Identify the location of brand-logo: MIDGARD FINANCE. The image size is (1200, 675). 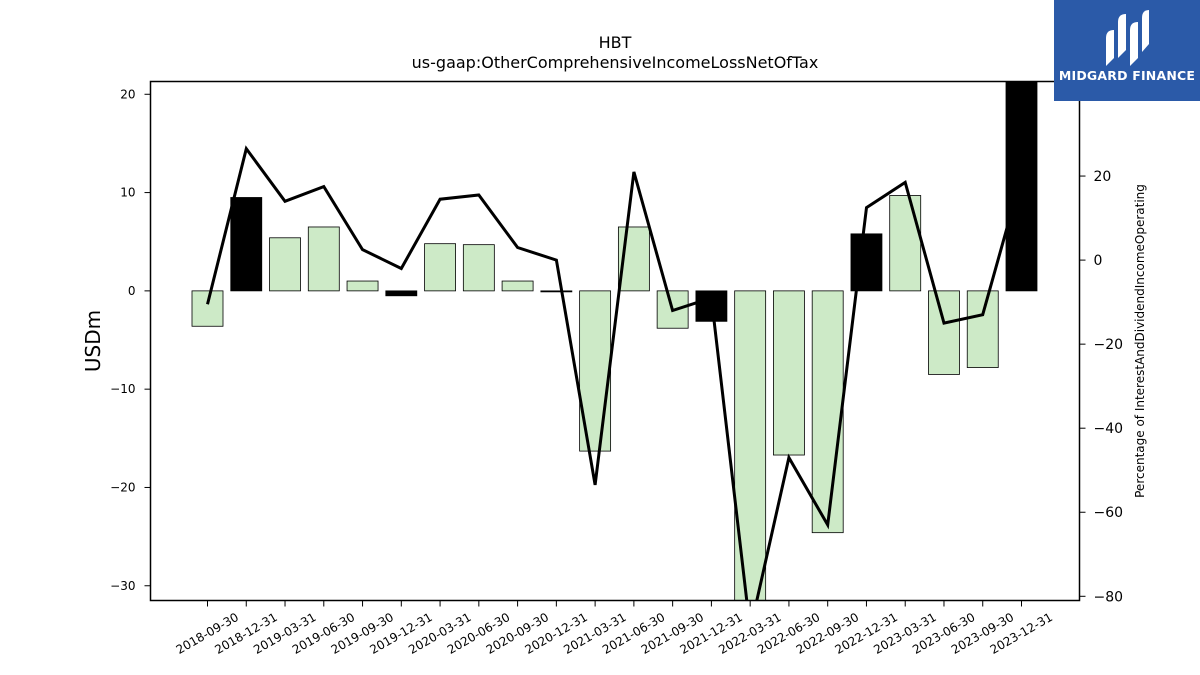
(1127, 50).